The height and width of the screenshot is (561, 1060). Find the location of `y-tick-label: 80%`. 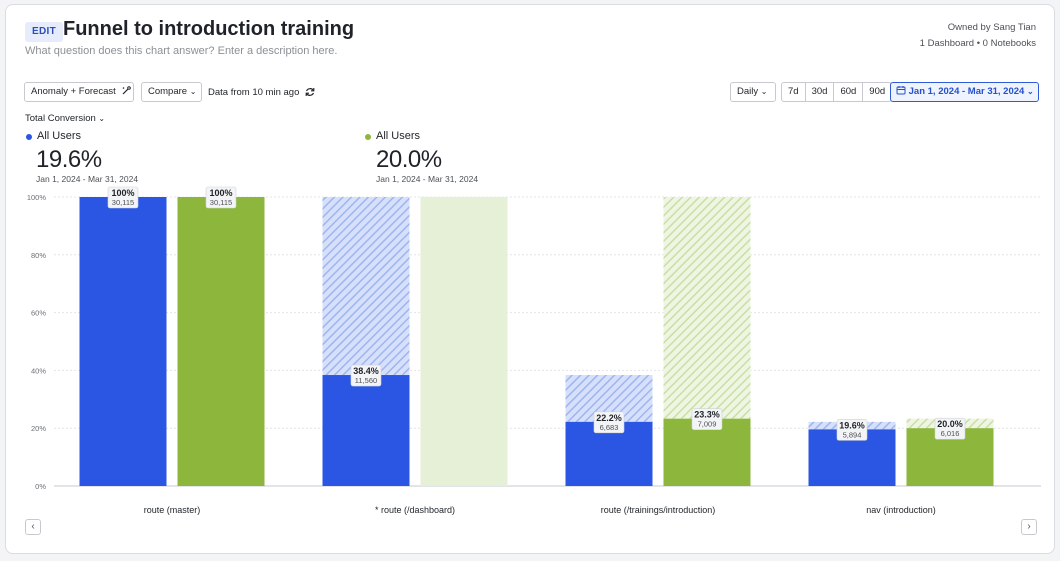

y-tick-label: 80% is located at coordinates (38, 255).